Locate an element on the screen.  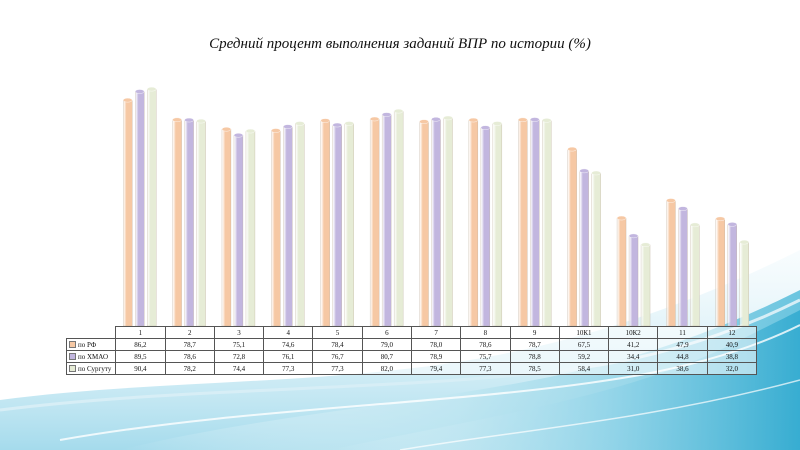
category-label-9: 10К1 is located at coordinates (584, 332).